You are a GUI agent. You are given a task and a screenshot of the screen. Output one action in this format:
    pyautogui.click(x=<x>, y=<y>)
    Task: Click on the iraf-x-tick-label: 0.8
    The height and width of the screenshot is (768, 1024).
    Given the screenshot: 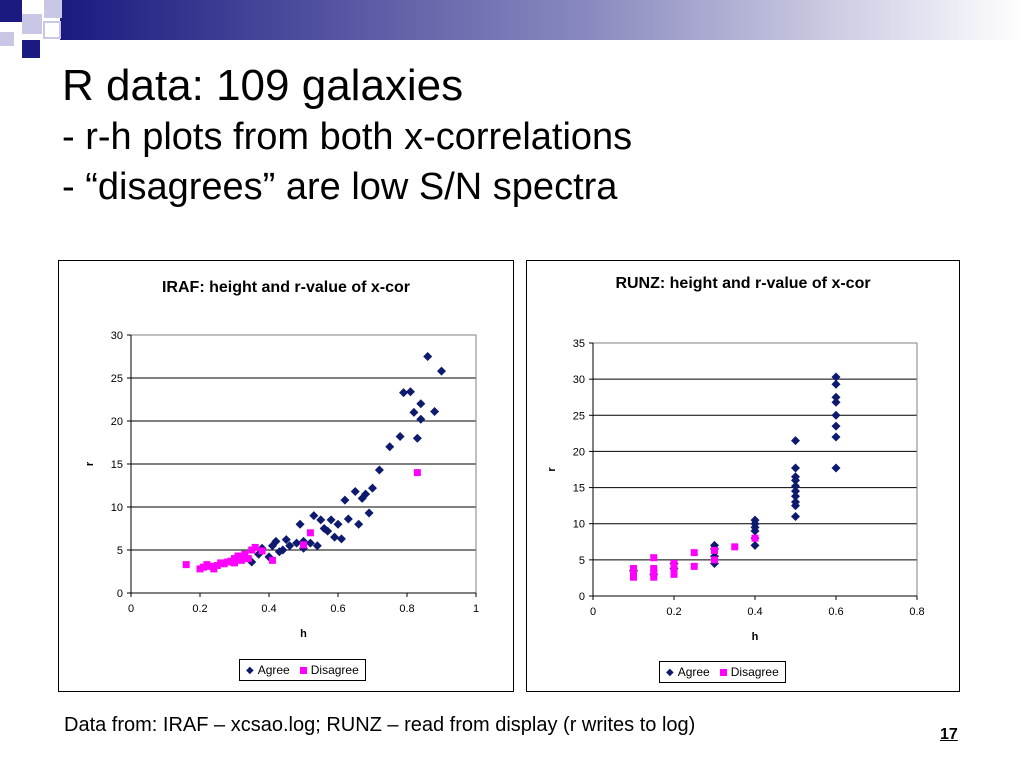 What is the action you would take?
    pyautogui.click(x=406, y=609)
    